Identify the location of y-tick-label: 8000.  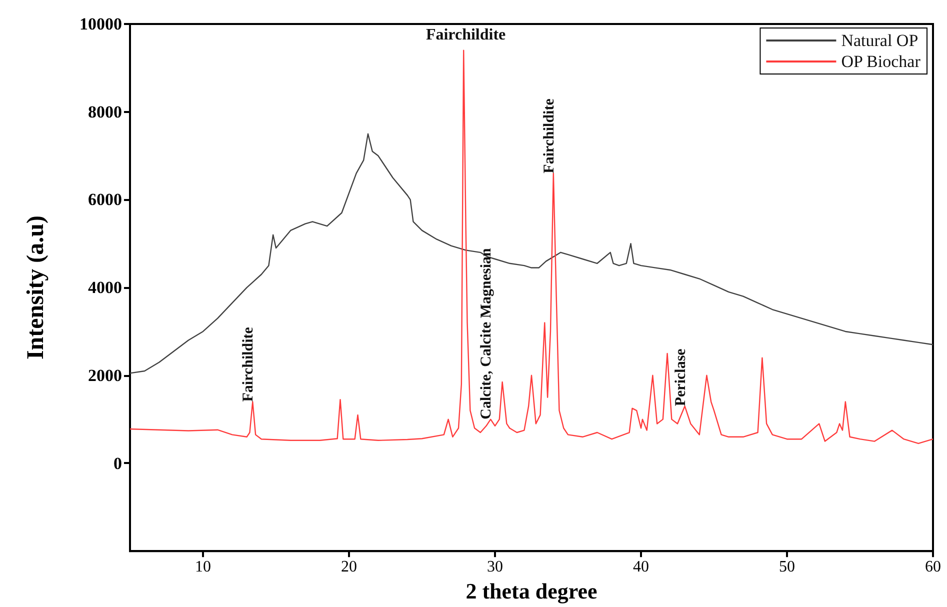
(105, 112).